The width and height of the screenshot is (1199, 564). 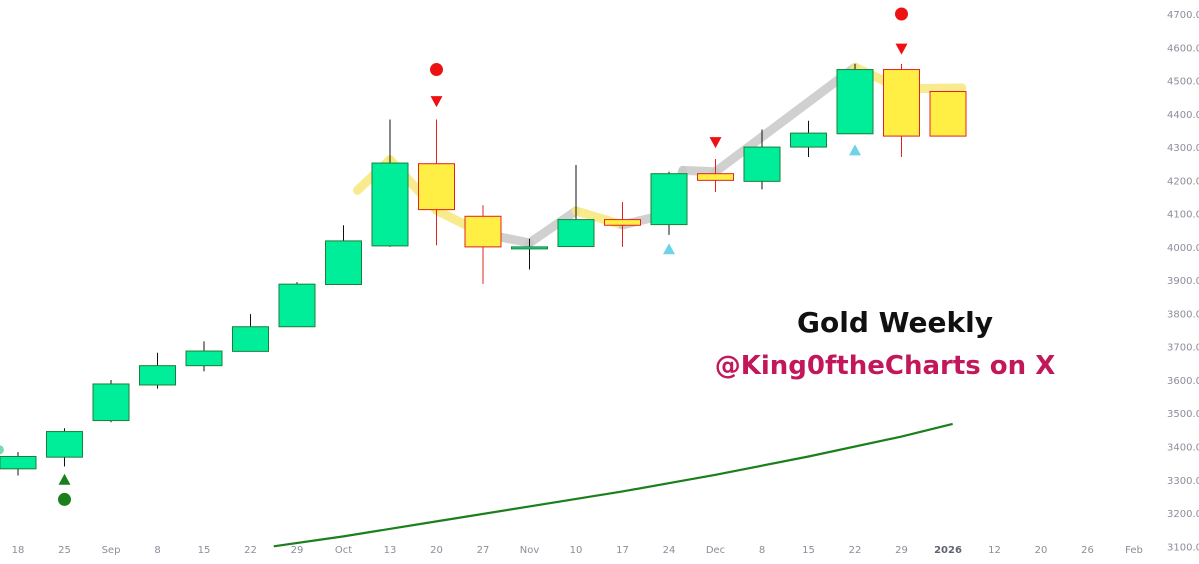 I want to click on y-tick-label: 4300.0, so click(x=1183, y=148).